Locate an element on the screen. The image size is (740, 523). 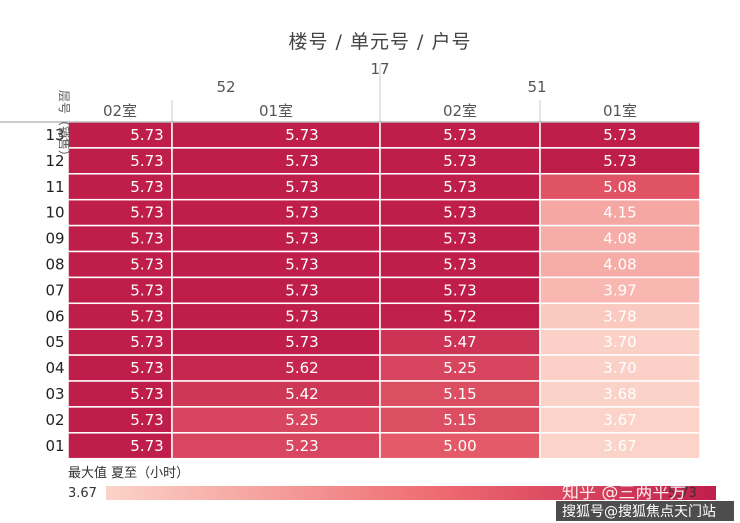
cell-value: 4.15 is located at coordinates (619, 213).